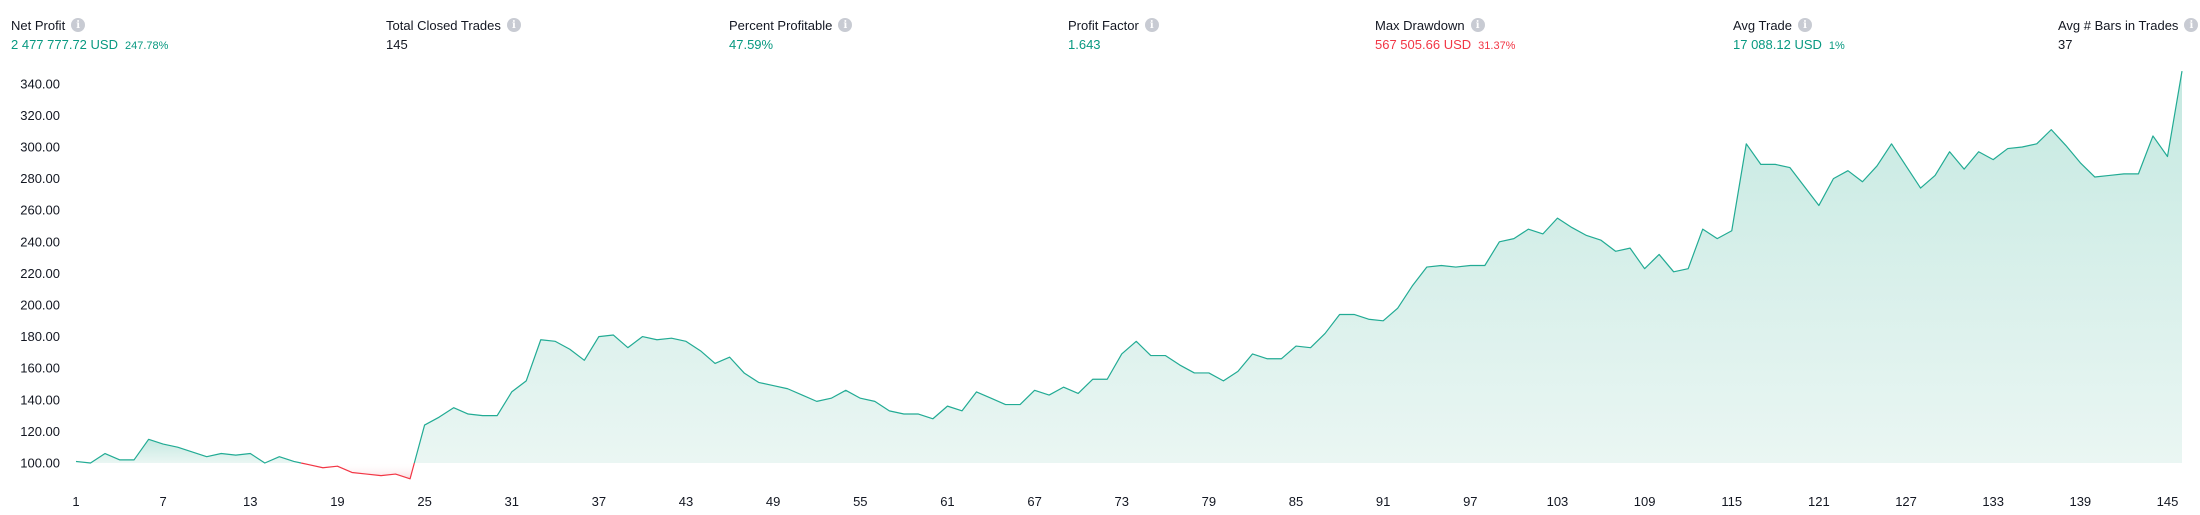 This screenshot has width=2200, height=515. What do you see at coordinates (1034, 501) in the screenshot?
I see `x-tick-label: 67` at bounding box center [1034, 501].